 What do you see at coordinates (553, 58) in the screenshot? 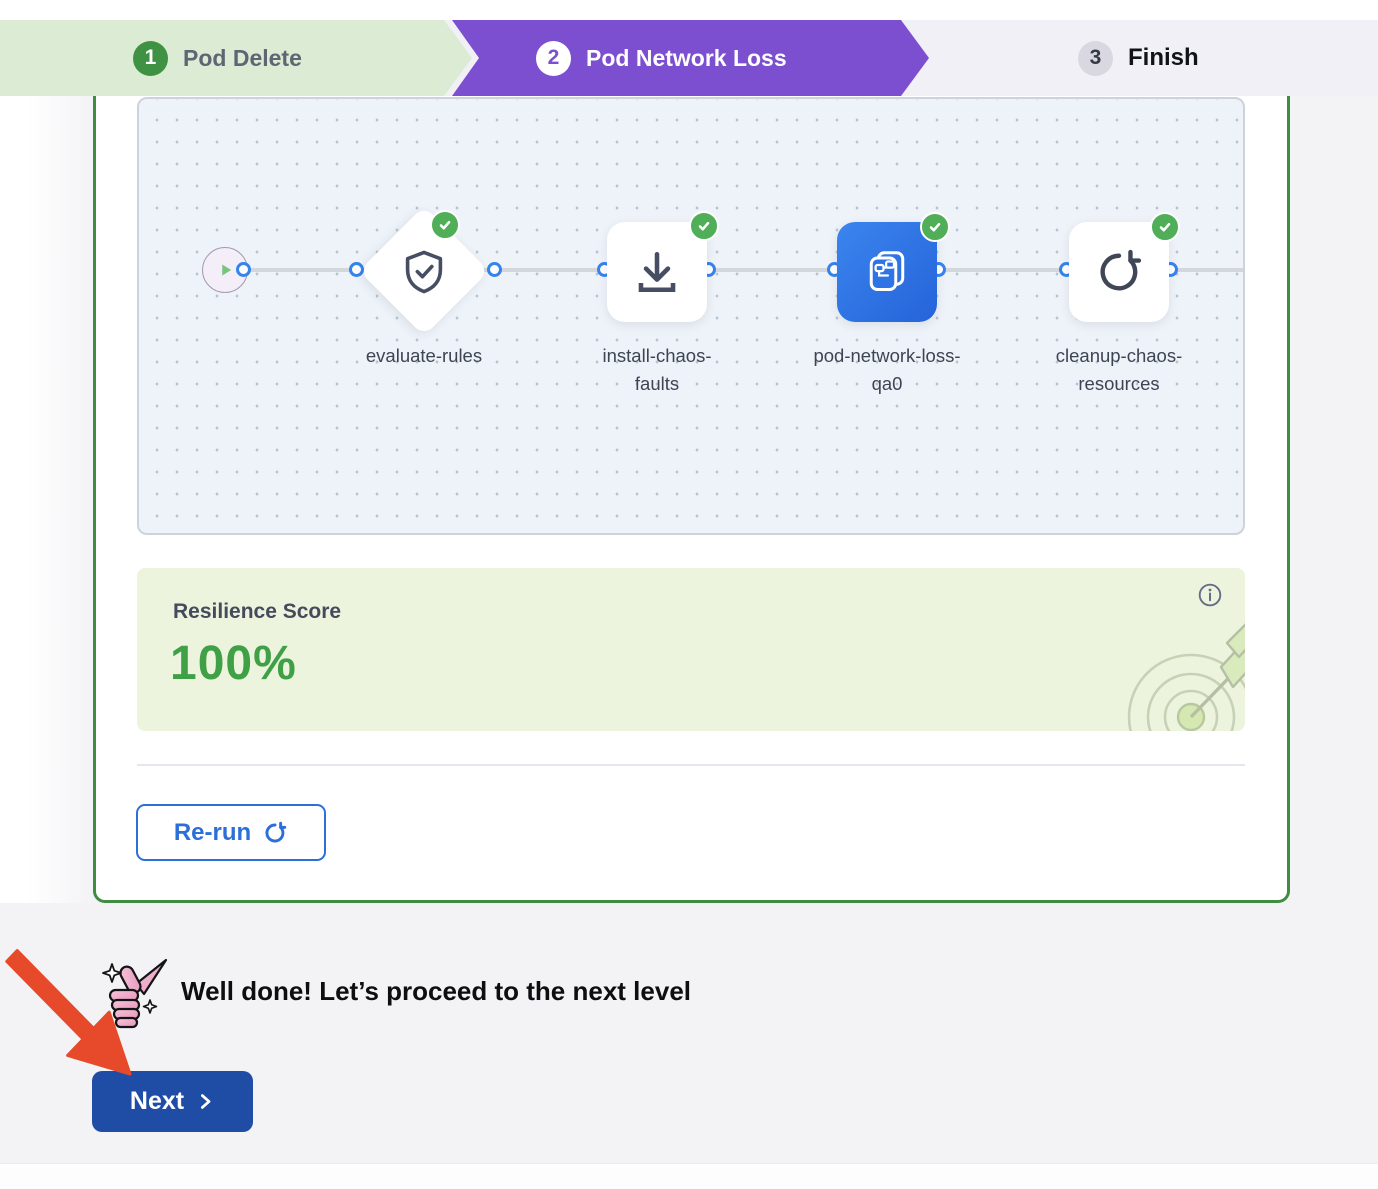
I see `step-number-badge: 2` at bounding box center [553, 58].